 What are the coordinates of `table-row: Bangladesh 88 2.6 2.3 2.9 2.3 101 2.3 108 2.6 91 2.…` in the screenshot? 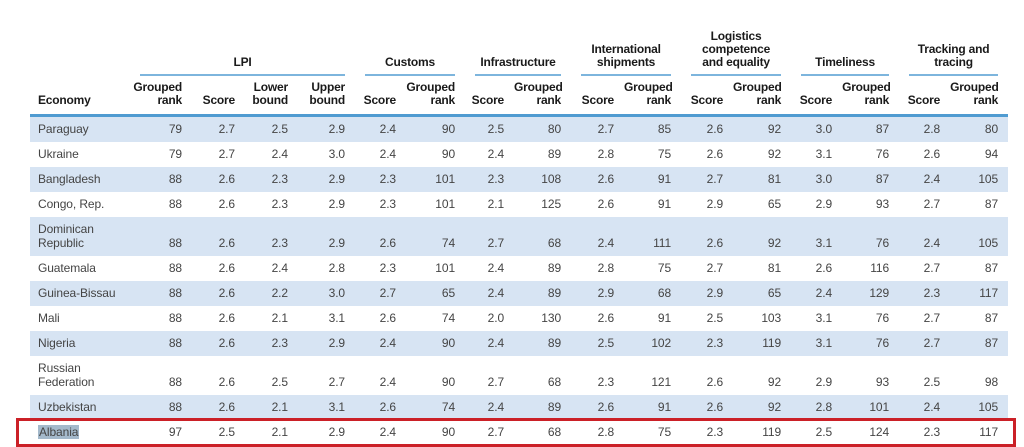 It's located at (519, 179).